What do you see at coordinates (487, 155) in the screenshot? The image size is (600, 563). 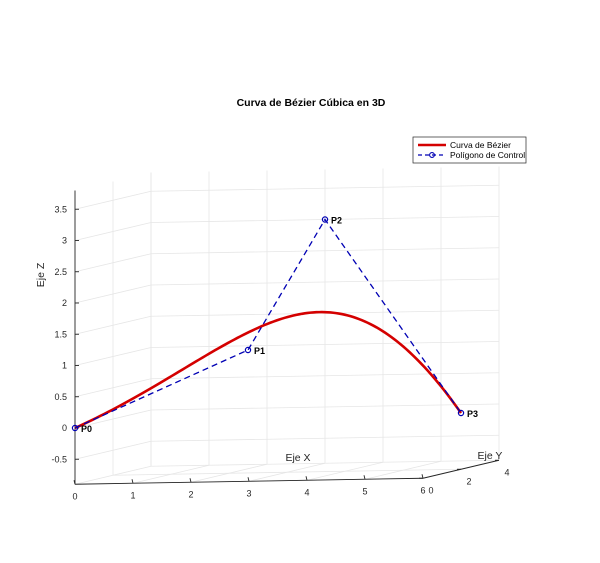 I see `legend-entry-polygon: Polígono de Control` at bounding box center [487, 155].